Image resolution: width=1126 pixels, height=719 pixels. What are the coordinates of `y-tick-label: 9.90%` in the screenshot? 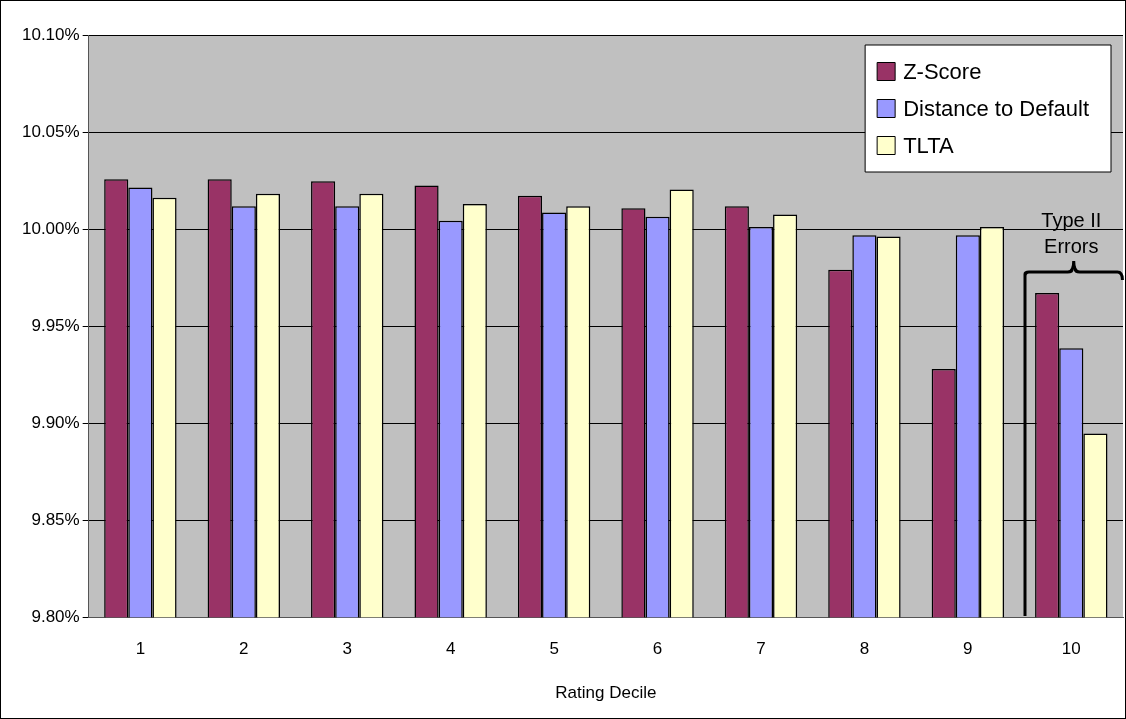 It's located at (55, 422).